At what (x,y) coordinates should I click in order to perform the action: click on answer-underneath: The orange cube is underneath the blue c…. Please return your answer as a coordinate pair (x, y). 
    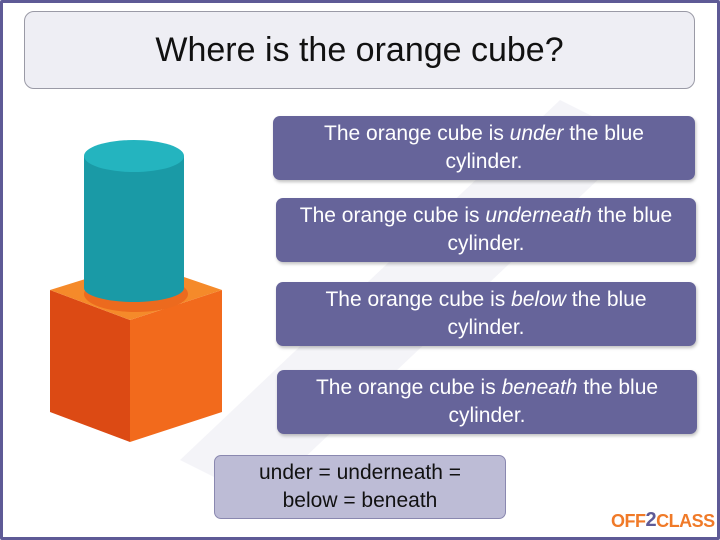
    Looking at the image, I should click on (486, 230).